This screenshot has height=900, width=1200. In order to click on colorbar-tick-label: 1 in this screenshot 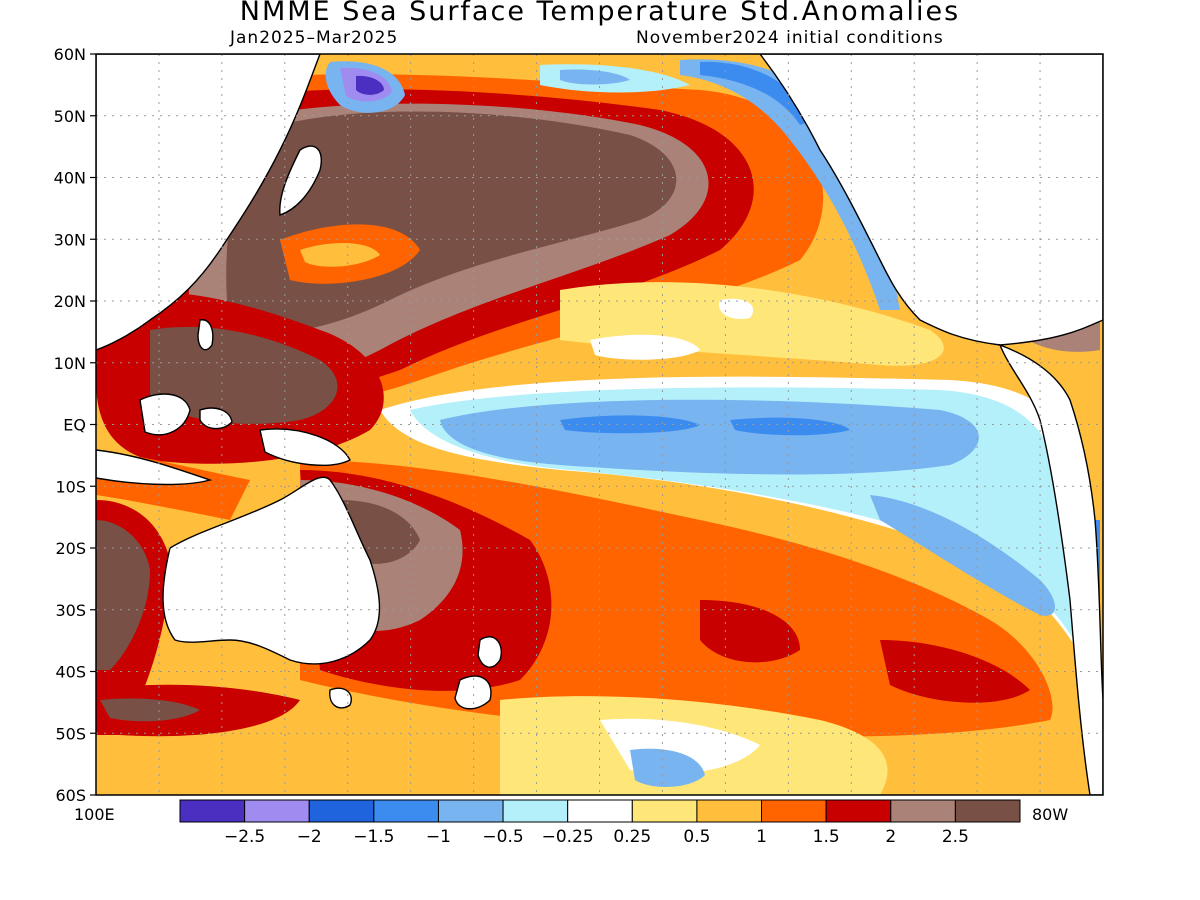, I will do `click(761, 837)`.